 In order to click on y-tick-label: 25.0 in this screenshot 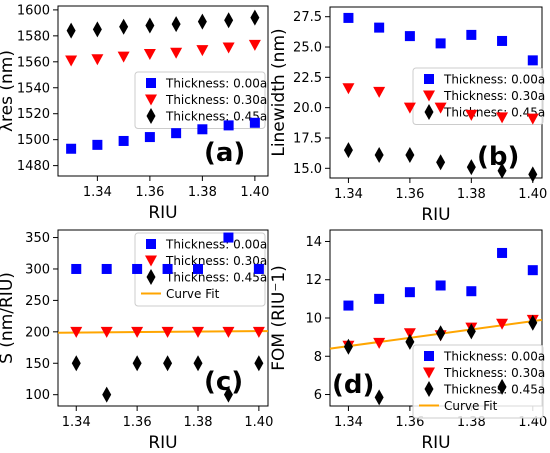, I will do `click(307, 48)`.